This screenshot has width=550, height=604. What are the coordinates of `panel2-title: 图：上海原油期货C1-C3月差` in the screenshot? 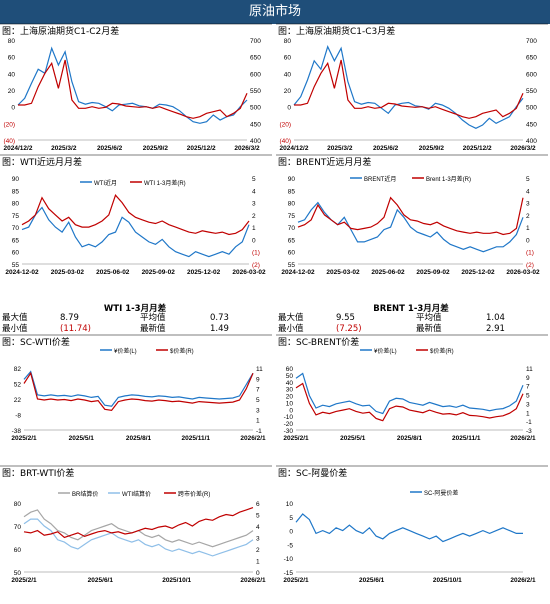 It's located at (336, 31).